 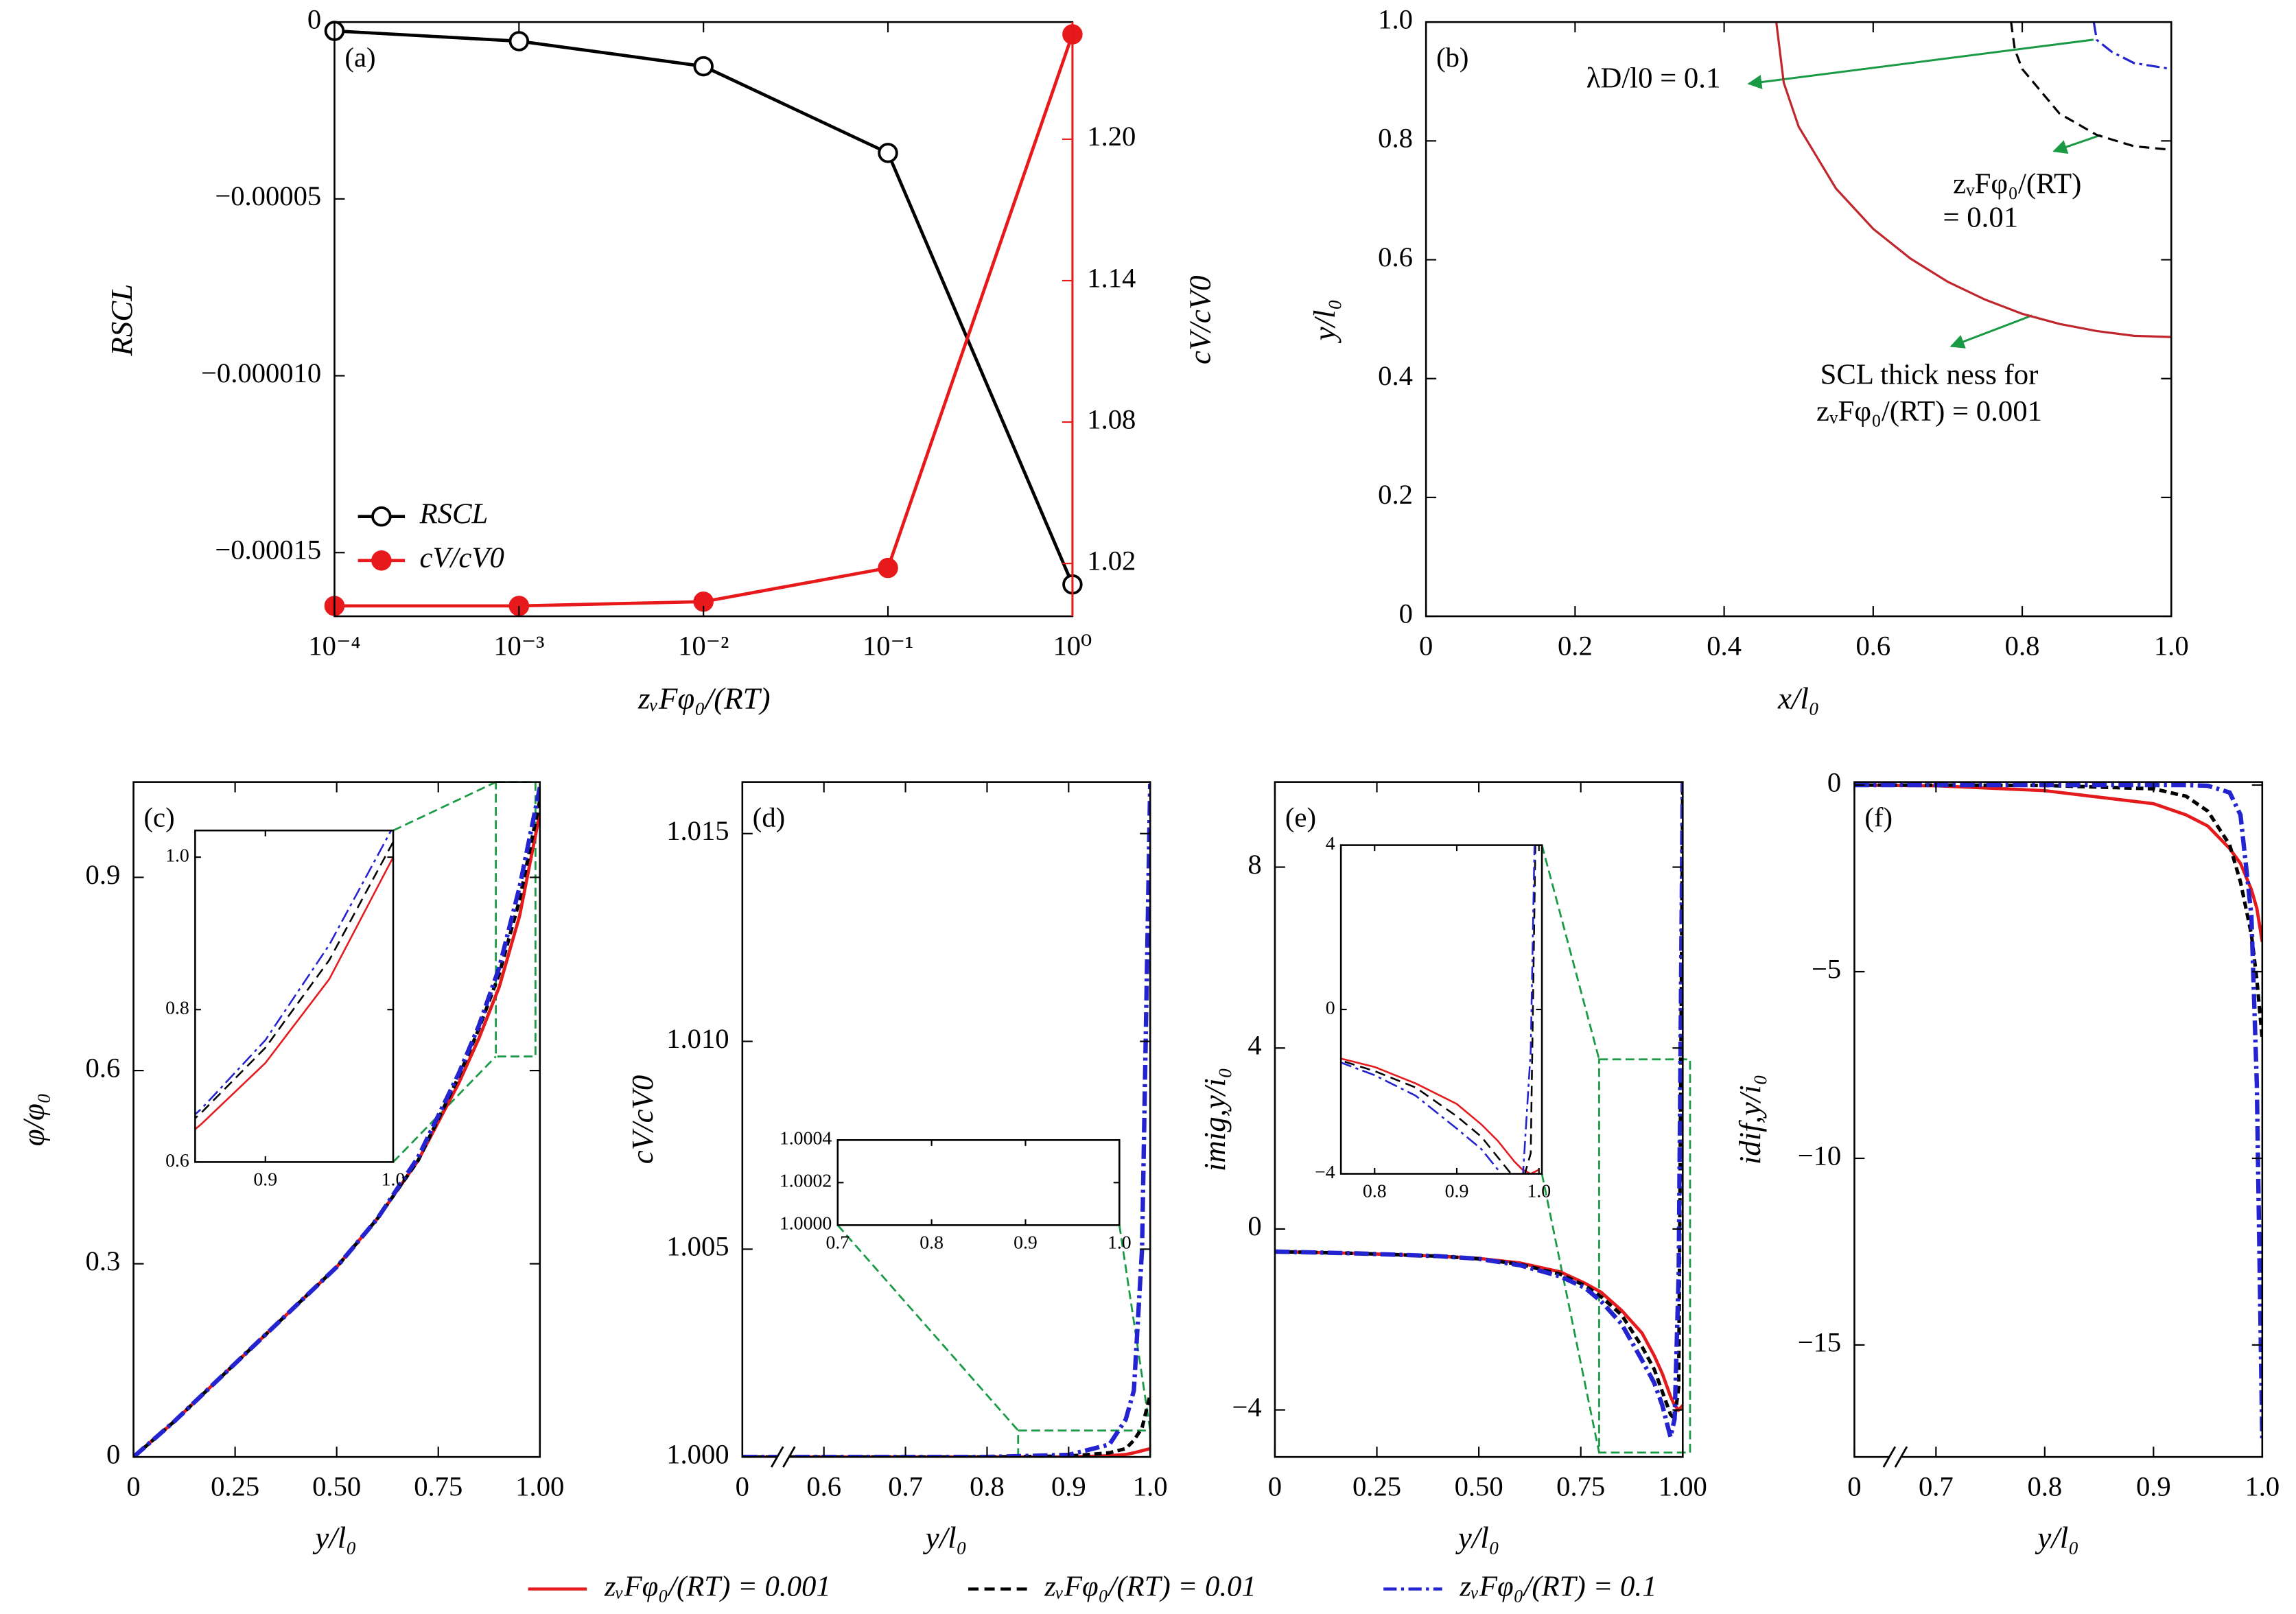 What do you see at coordinates (103, 874) in the screenshot?
I see `y-tick-label: 0.9` at bounding box center [103, 874].